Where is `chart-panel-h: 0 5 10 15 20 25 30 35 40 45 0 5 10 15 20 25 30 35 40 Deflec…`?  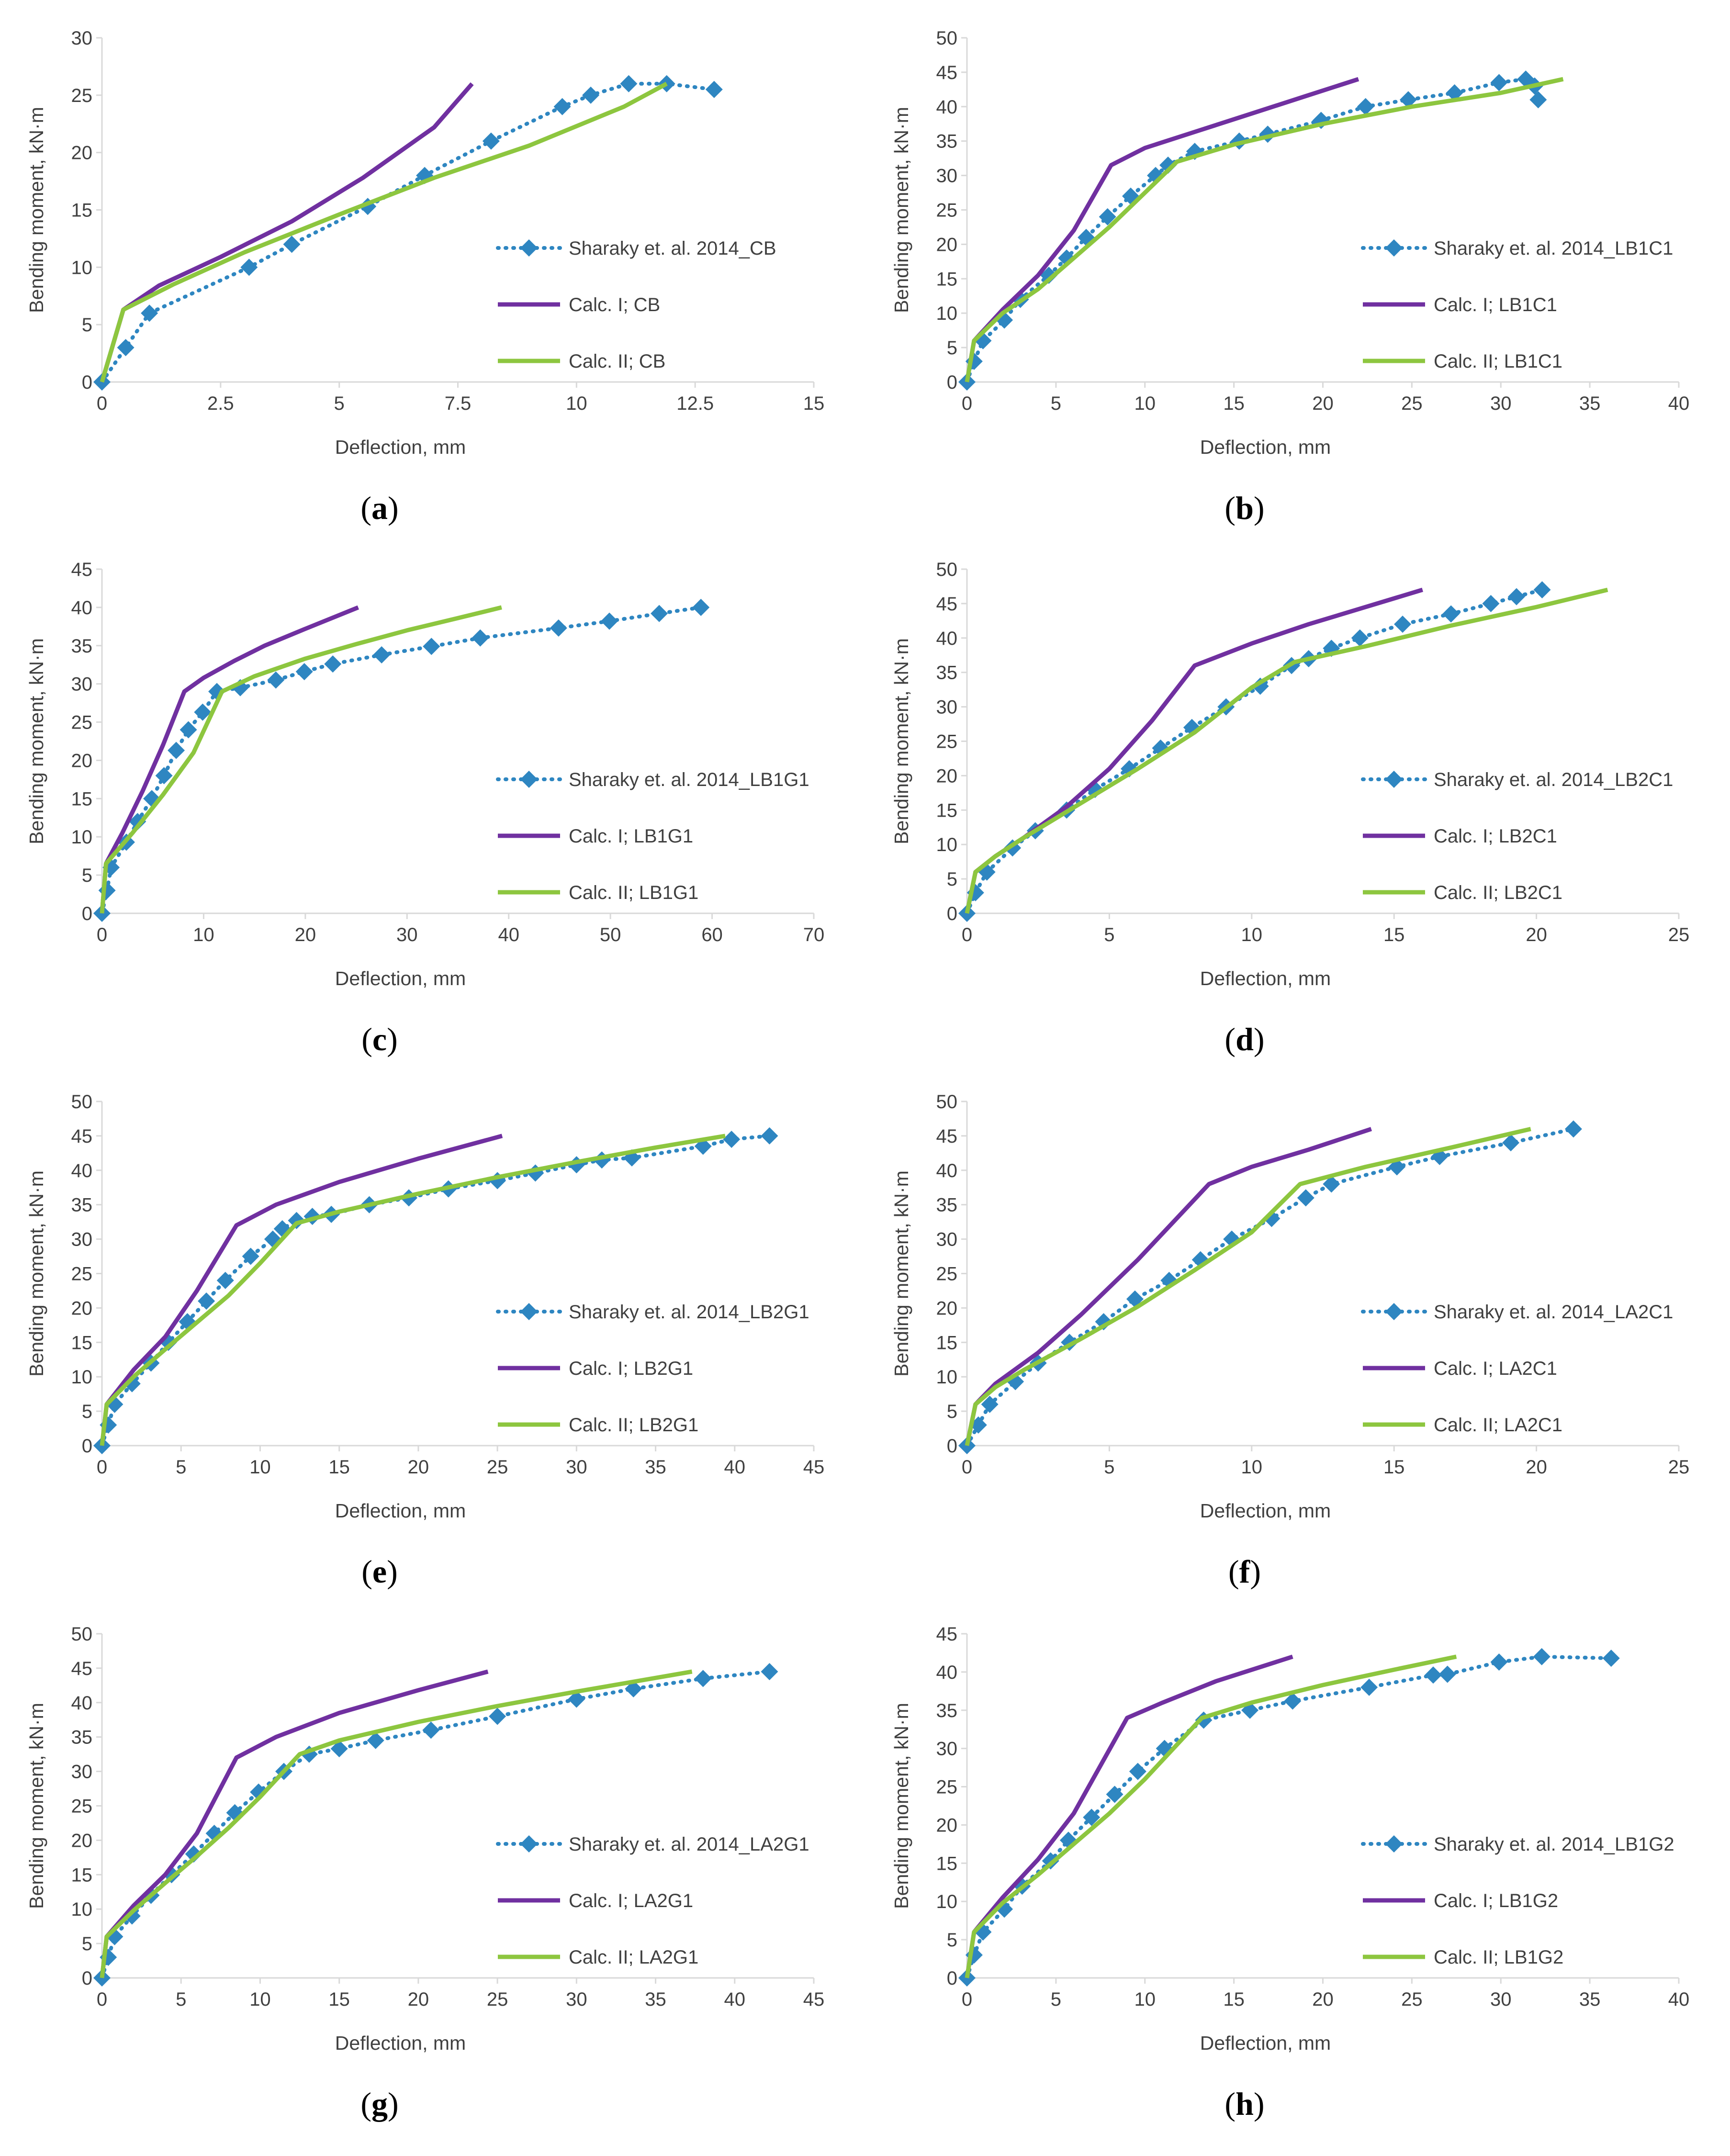
chart-panel-h: 0 5 10 15 20 25 30 35 40 45 0 5 10 15 20 25 30 35 40 Deflec… is located at coordinates (1297, 1860).